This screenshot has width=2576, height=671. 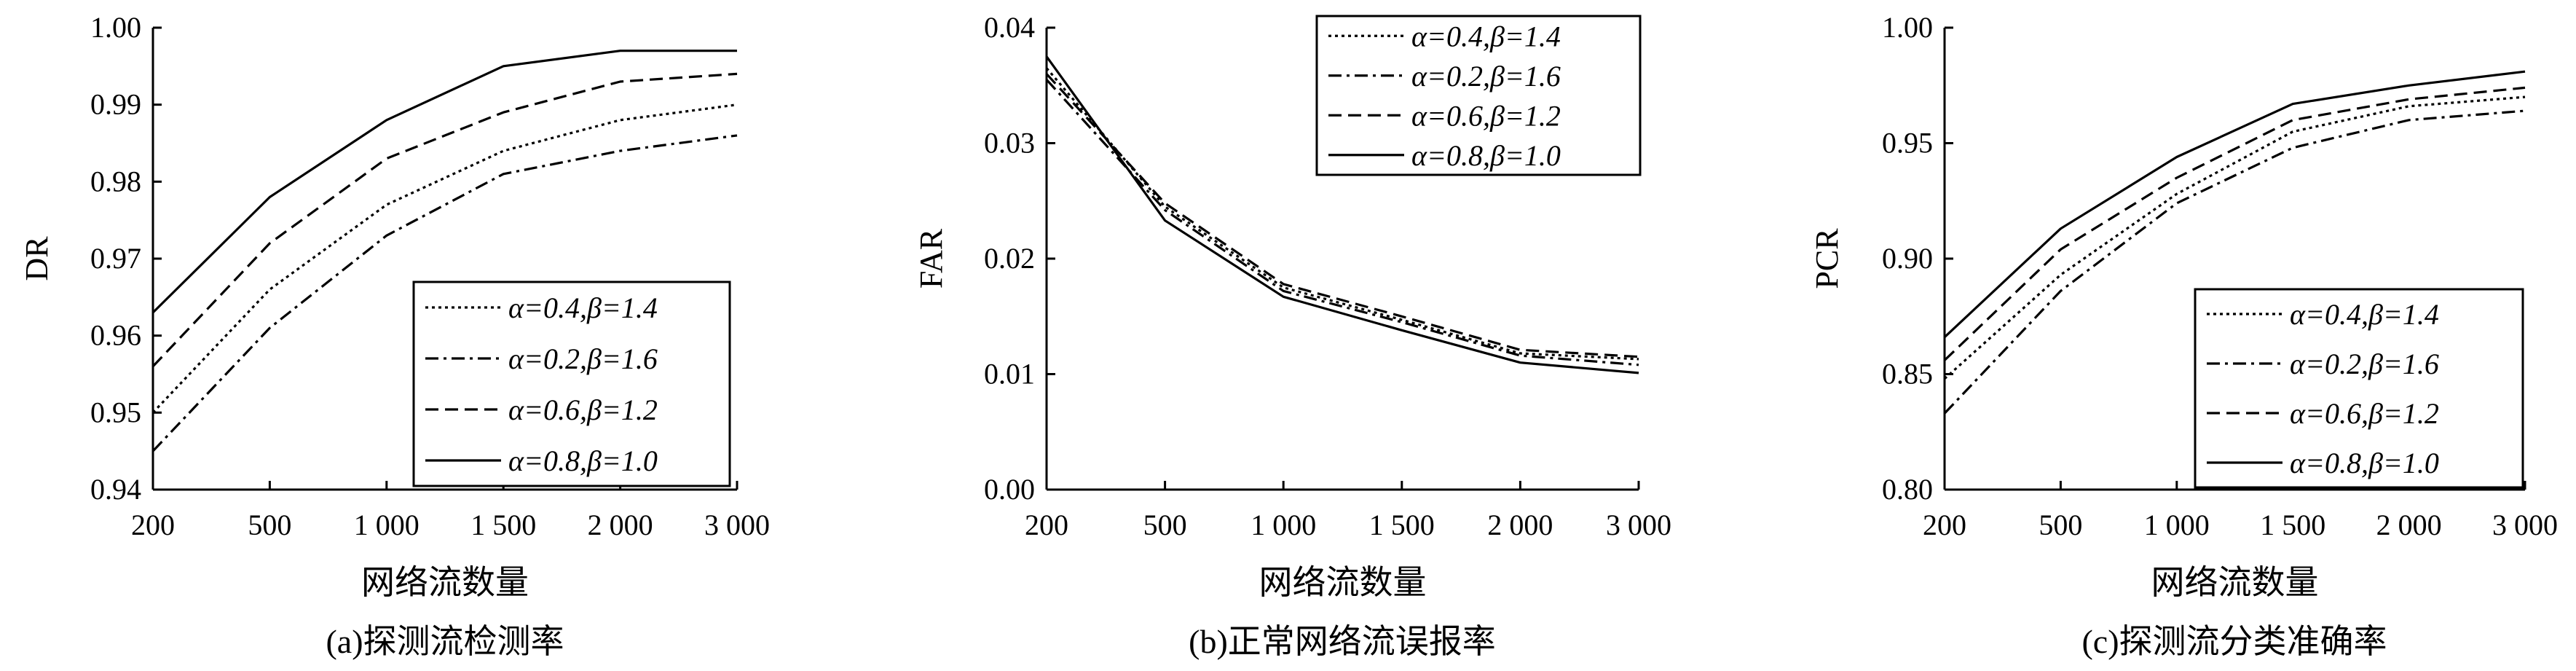 What do you see at coordinates (1827, 258) in the screenshot?
I see `y-axis-title: PCR` at bounding box center [1827, 258].